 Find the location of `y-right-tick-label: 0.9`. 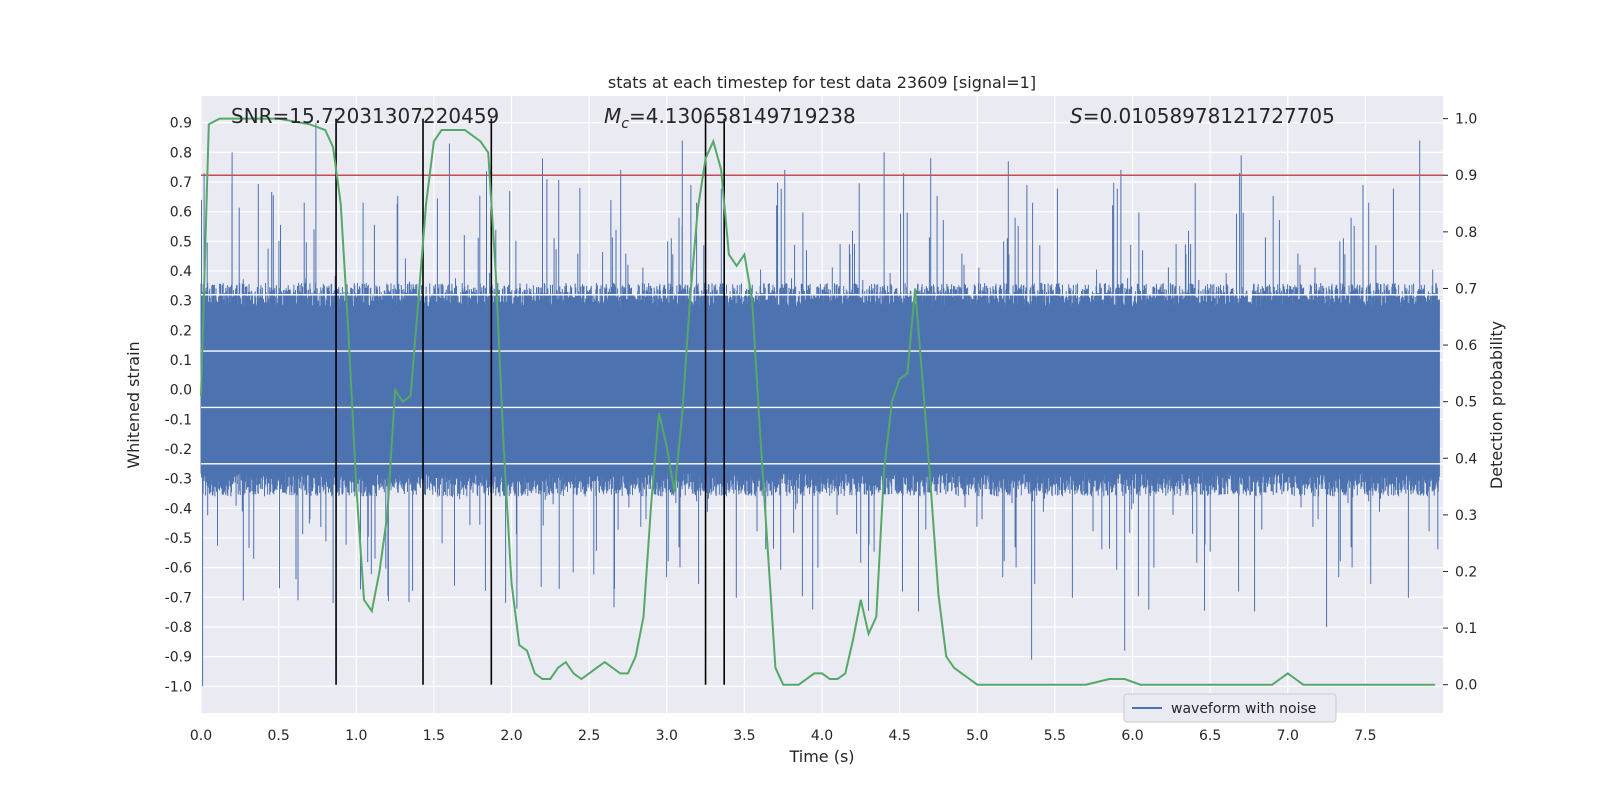

y-right-tick-label: 0.9 is located at coordinates (1466, 176).